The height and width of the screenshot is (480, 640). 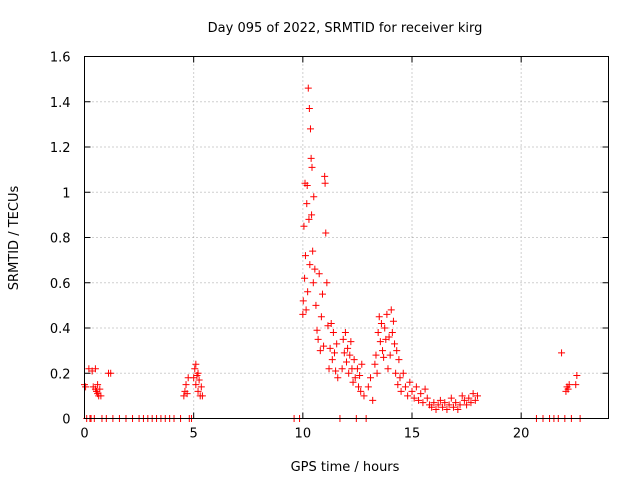 I want to click on y-tick-label: 1, so click(x=66, y=193).